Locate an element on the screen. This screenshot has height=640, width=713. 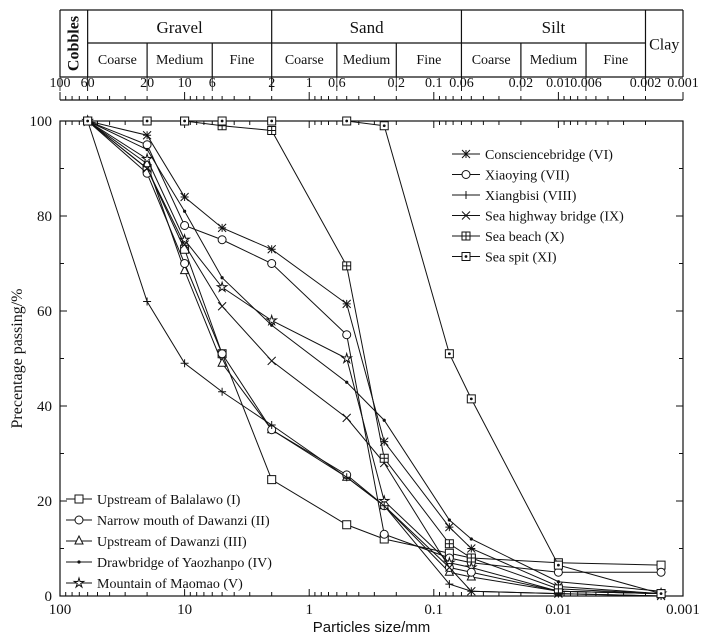
top-tick-label: 0.001 is located at coordinates (683, 83).